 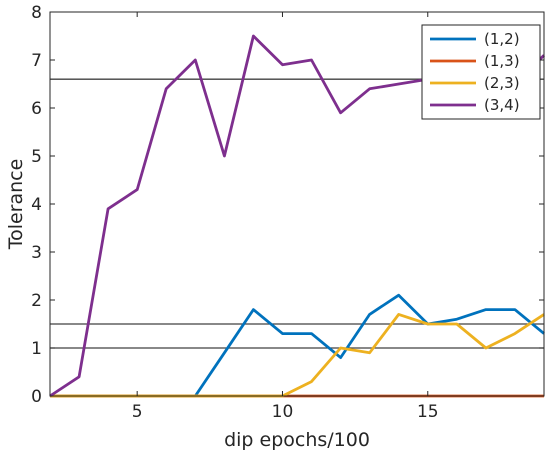 What do you see at coordinates (36, 253) in the screenshot?
I see `y-tick-label: 3` at bounding box center [36, 253].